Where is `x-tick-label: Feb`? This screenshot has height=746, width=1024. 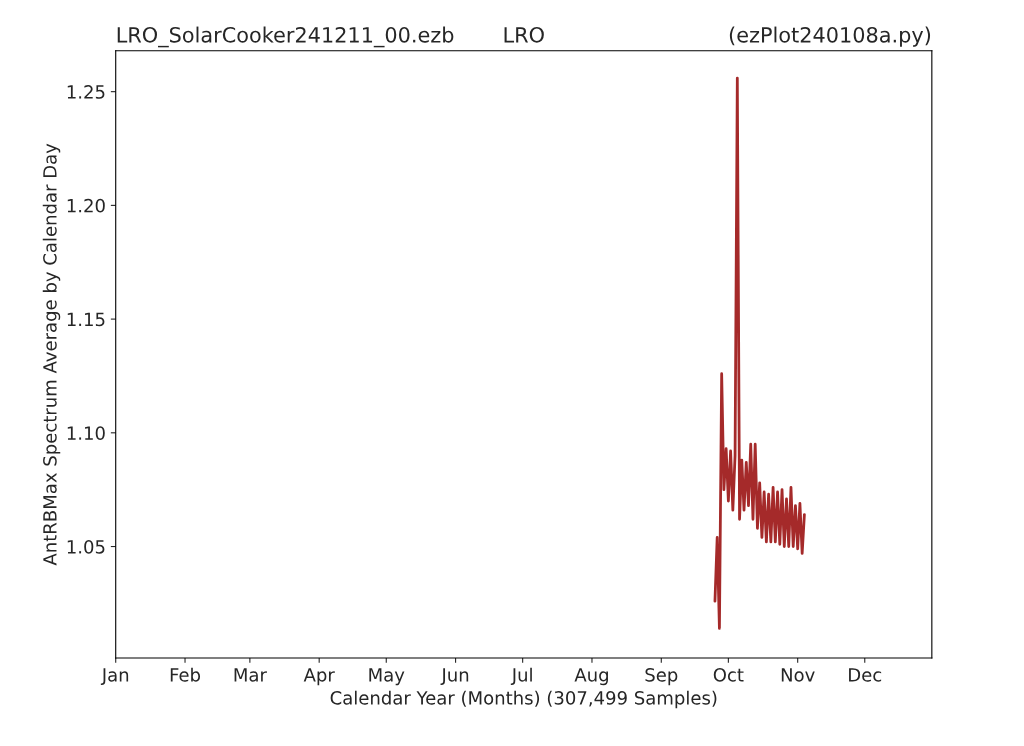 x-tick-label: Feb is located at coordinates (185, 674).